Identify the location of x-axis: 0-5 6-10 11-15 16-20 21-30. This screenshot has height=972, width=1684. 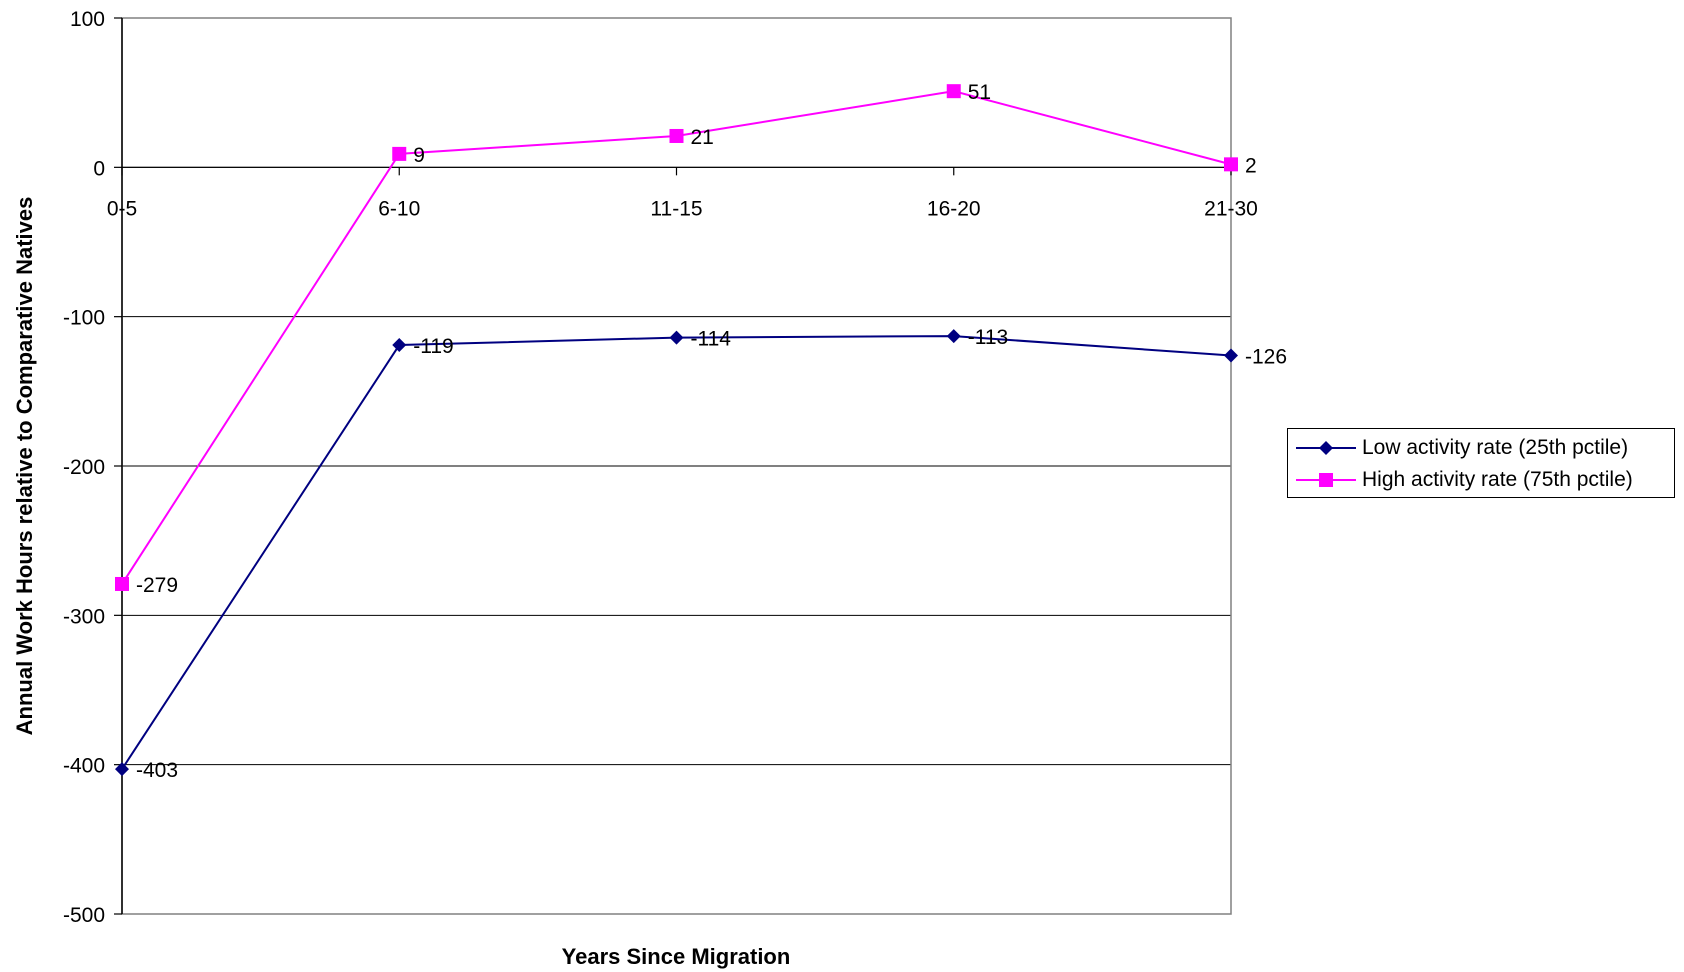
(682, 193).